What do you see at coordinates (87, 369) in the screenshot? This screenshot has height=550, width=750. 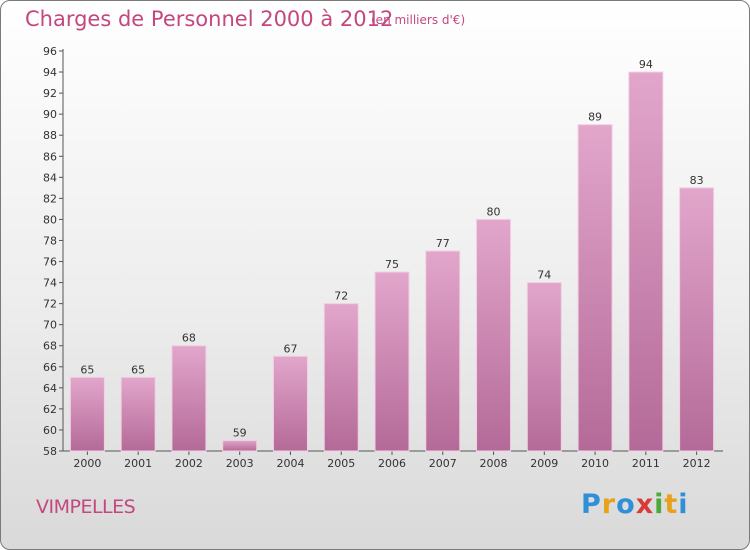 I see `data-label-2000: 65` at bounding box center [87, 369].